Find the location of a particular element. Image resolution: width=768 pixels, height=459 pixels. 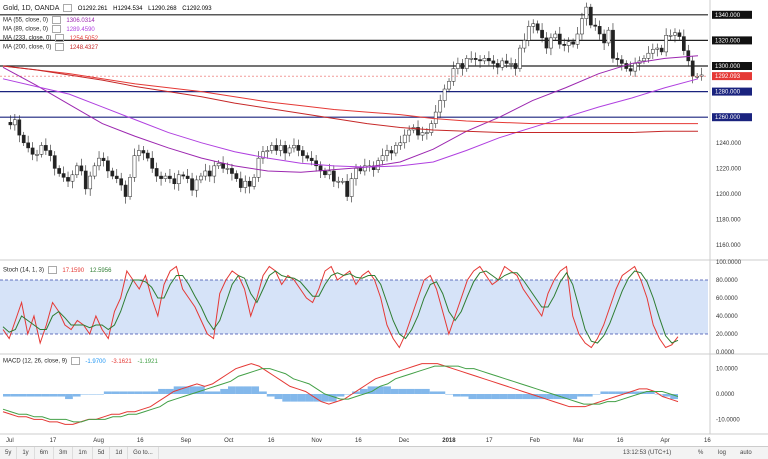

timeframe-5d: 5d is located at coordinates (102, 453).